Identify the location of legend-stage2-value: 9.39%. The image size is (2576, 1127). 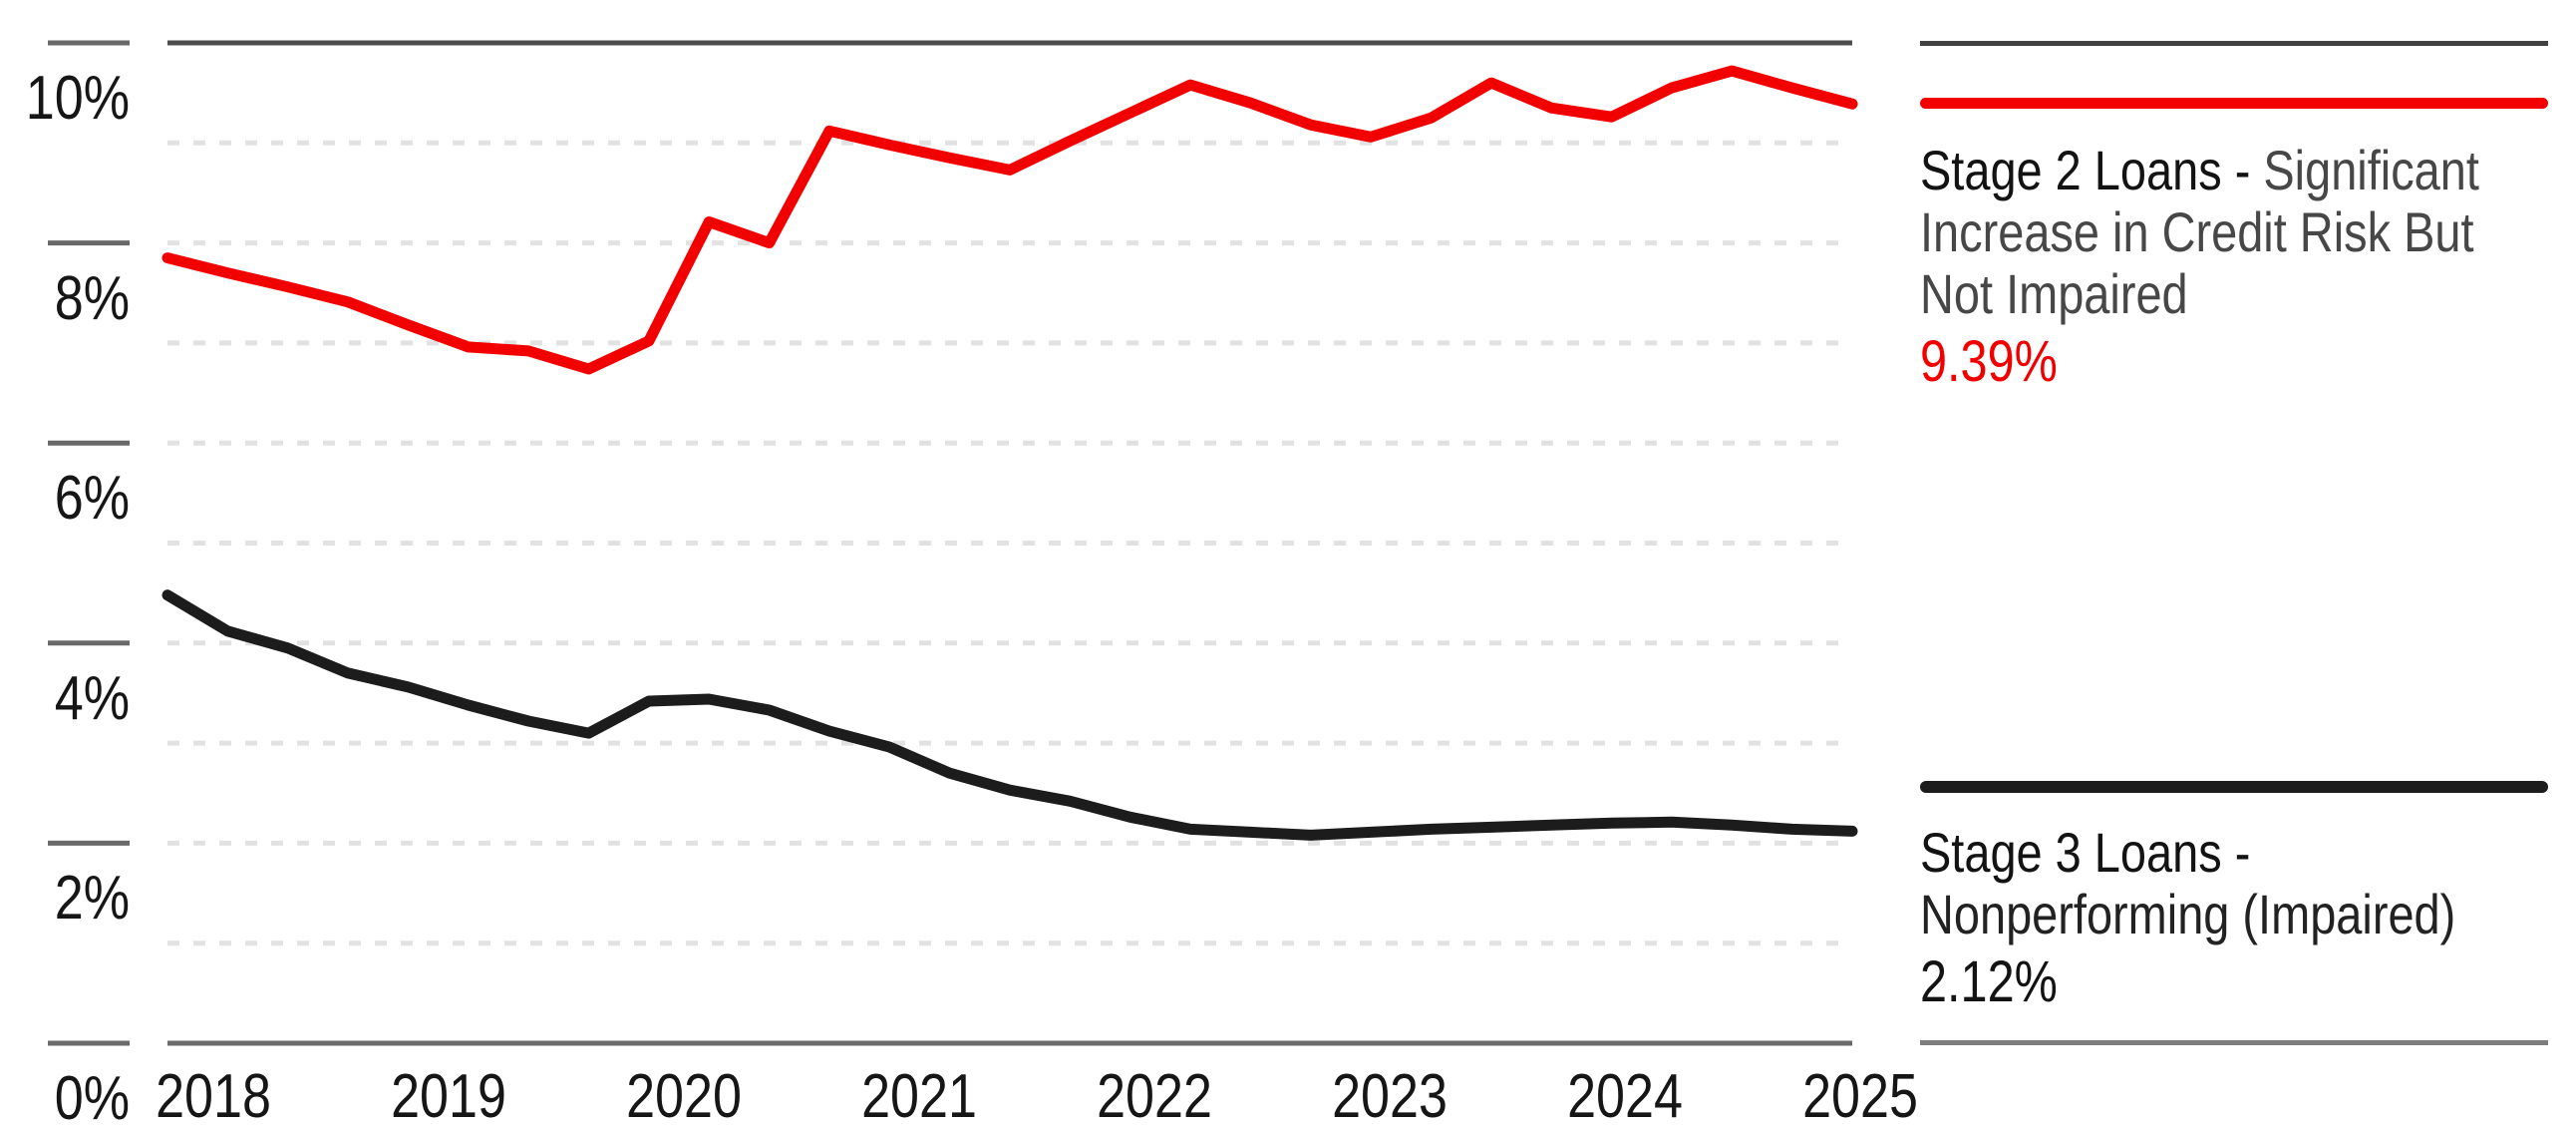
(1989, 361).